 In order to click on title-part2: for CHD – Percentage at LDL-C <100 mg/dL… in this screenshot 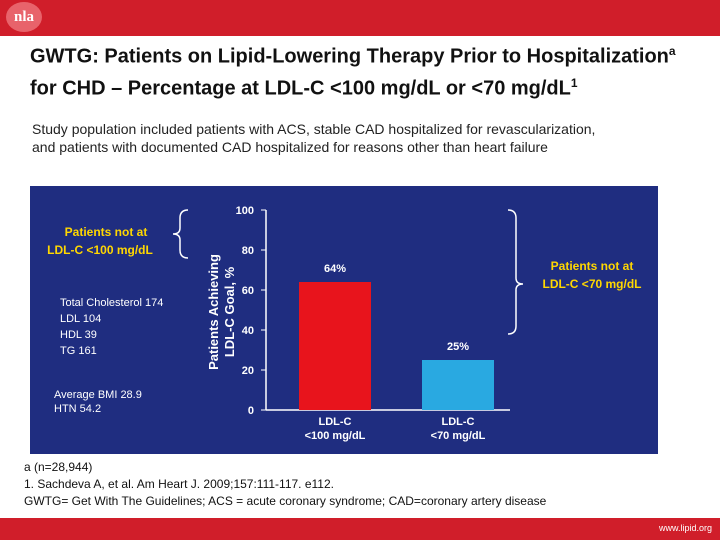, I will do `click(300, 88)`.